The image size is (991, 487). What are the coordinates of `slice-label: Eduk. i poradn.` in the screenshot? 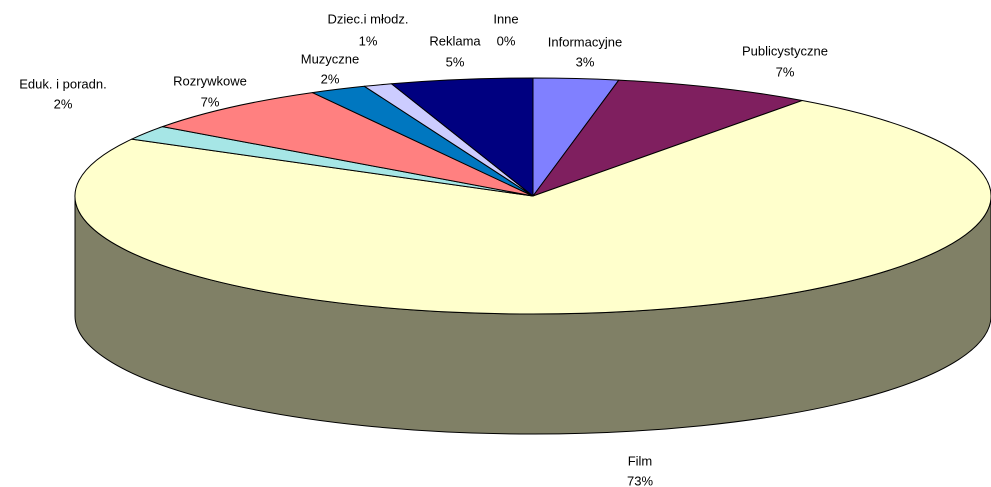 It's located at (62, 83).